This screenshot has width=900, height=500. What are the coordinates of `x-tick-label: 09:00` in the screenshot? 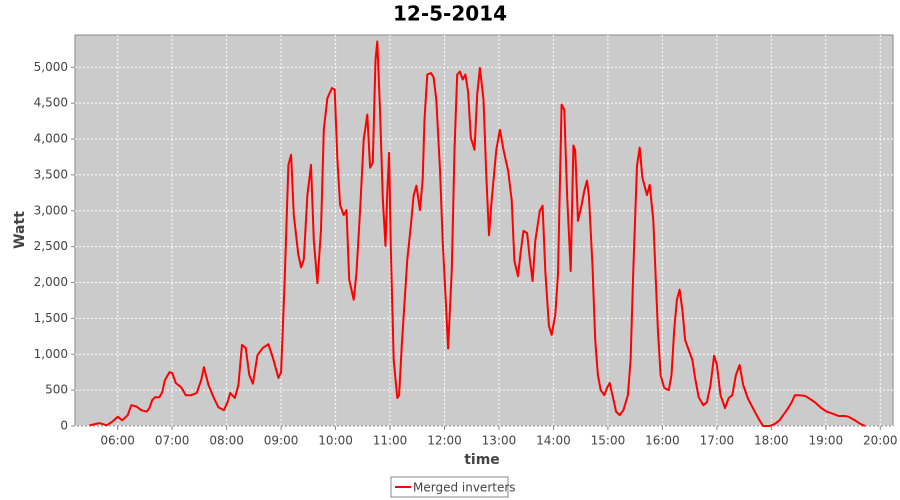 It's located at (281, 441).